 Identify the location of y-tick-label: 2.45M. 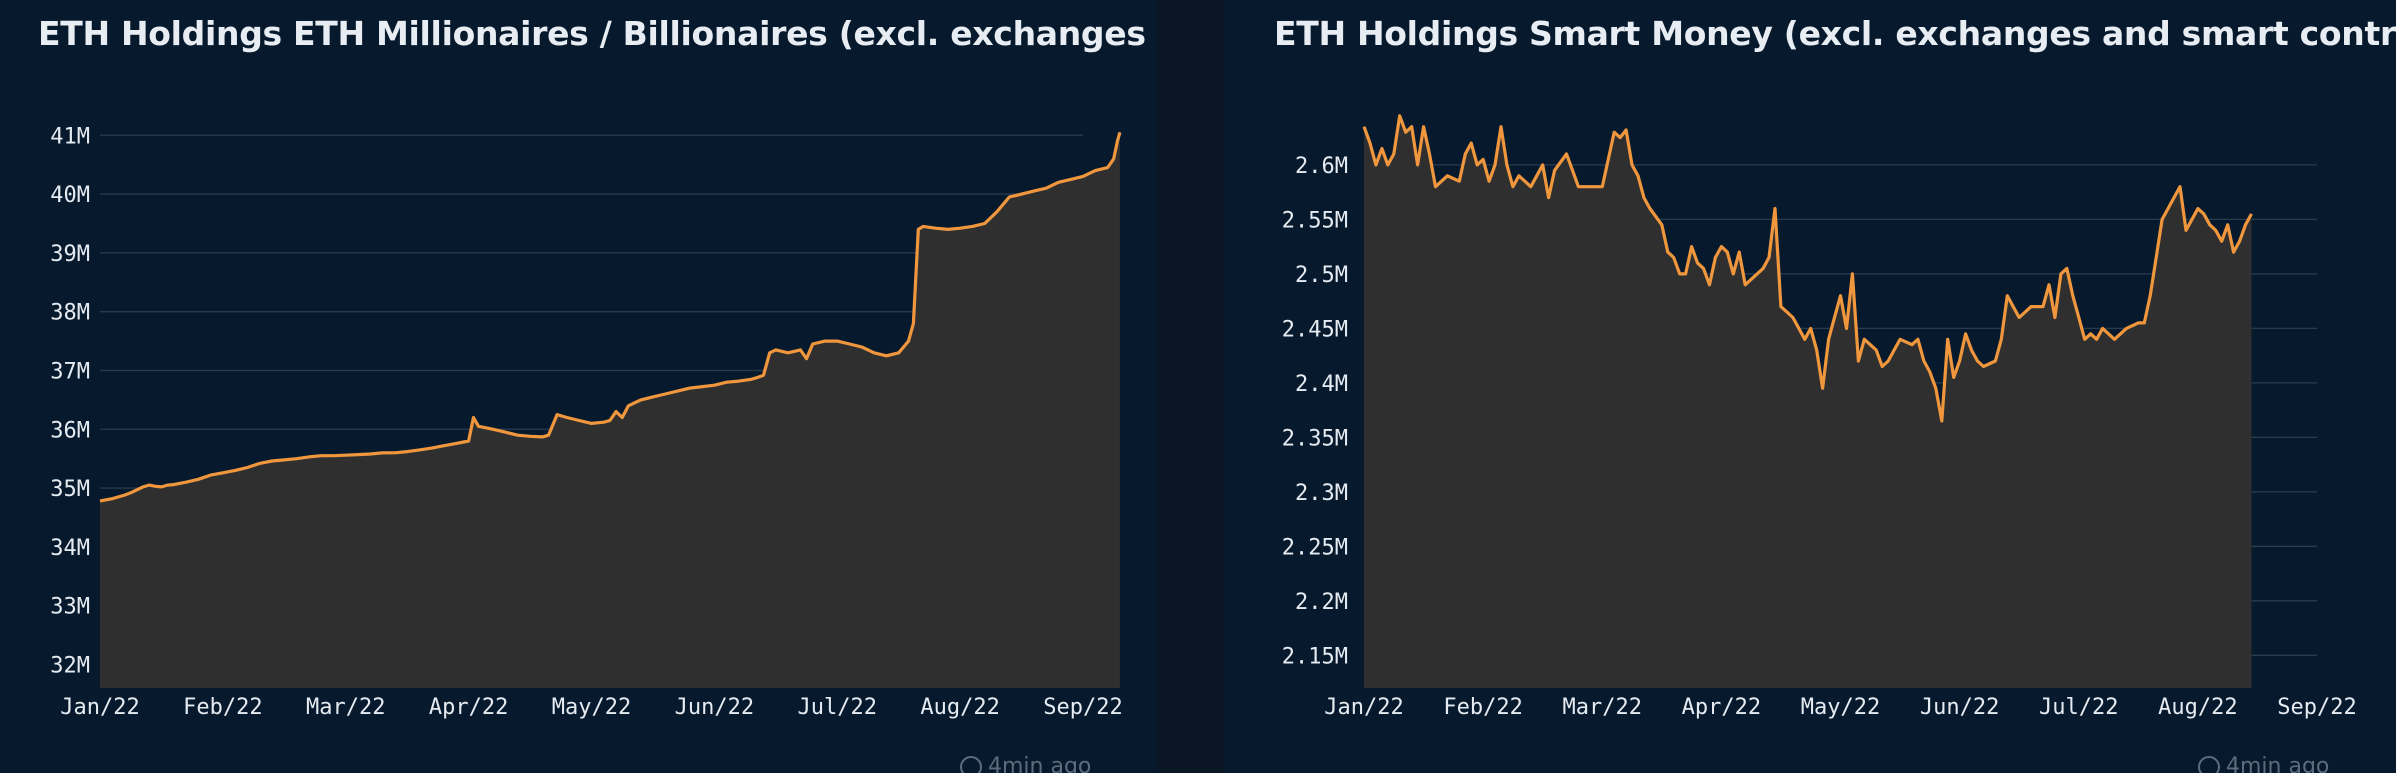
(1315, 329).